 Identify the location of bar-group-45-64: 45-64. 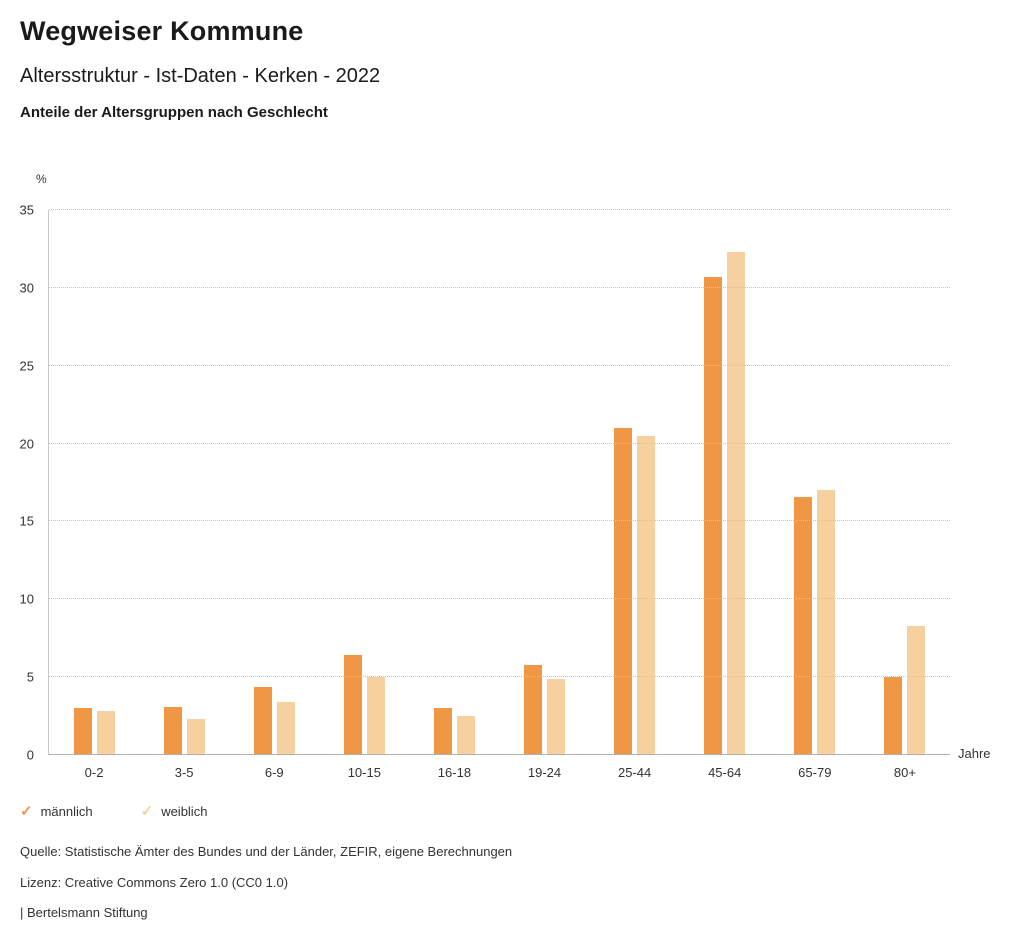
(725, 495).